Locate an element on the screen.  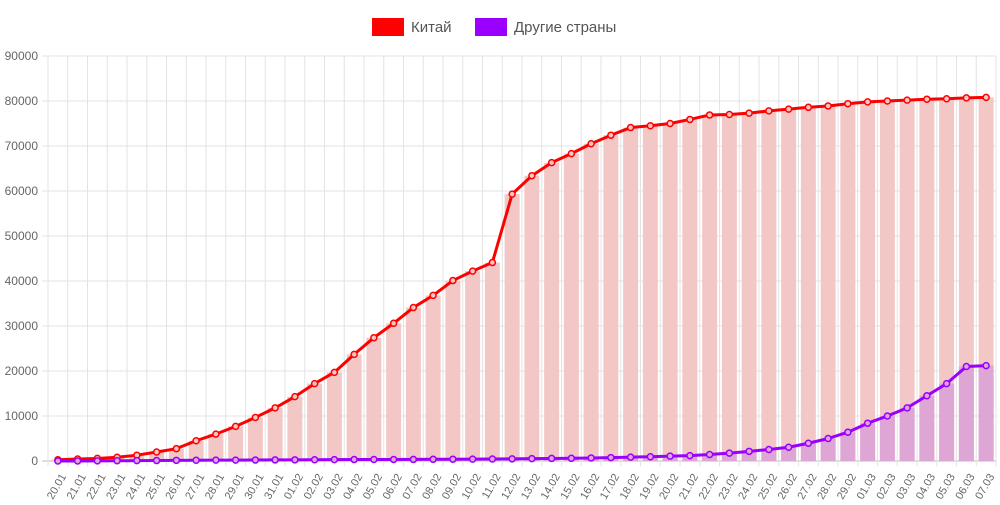
y-tick-label: 60000 is located at coordinates (22, 191).